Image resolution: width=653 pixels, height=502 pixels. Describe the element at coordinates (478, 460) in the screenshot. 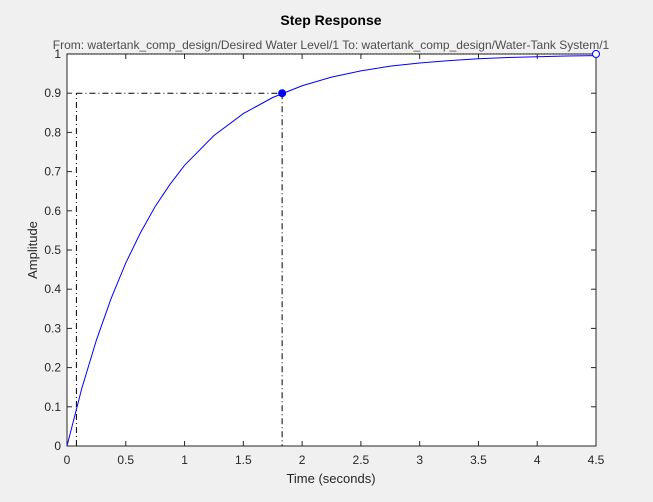

I see `x-tick-label: 3.5` at that location.